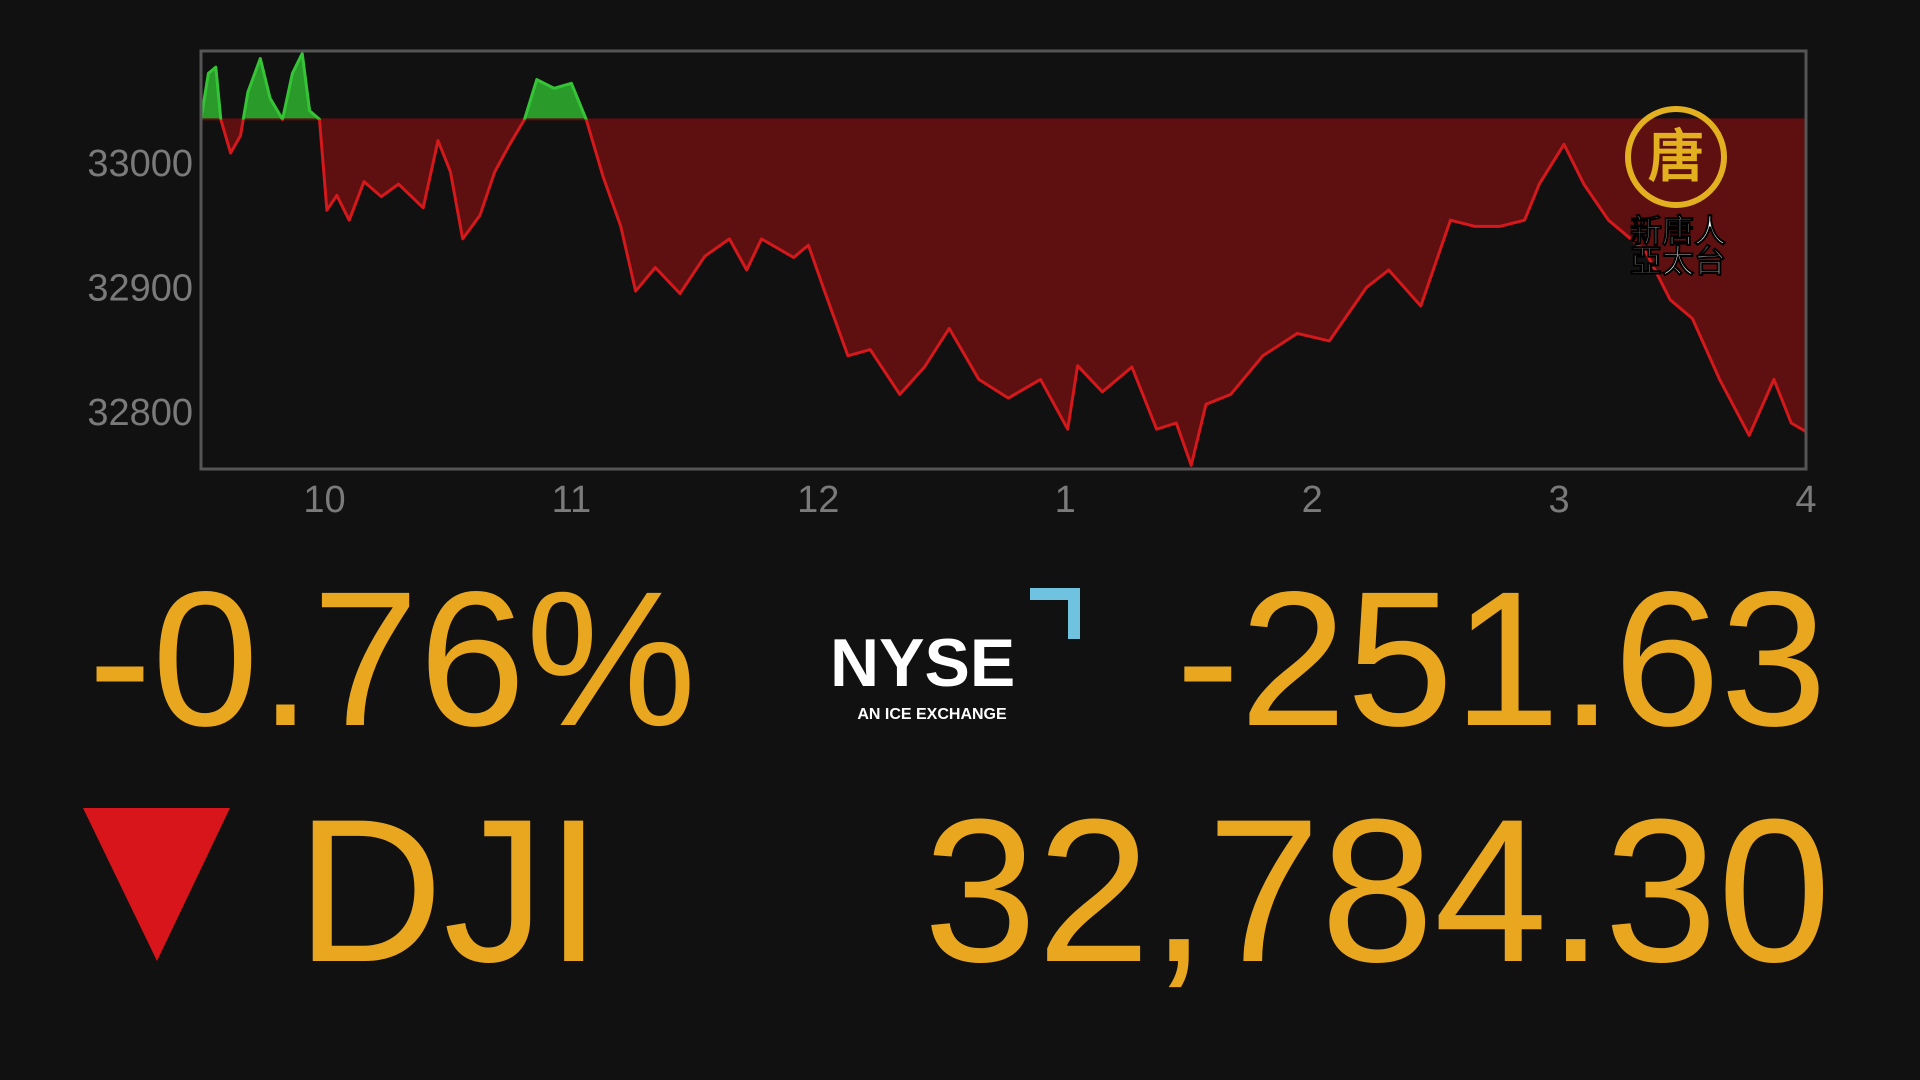 This screenshot has height=1080, width=1920. Describe the element at coordinates (1559, 500) in the screenshot. I see `x-tick-label: 3` at that location.